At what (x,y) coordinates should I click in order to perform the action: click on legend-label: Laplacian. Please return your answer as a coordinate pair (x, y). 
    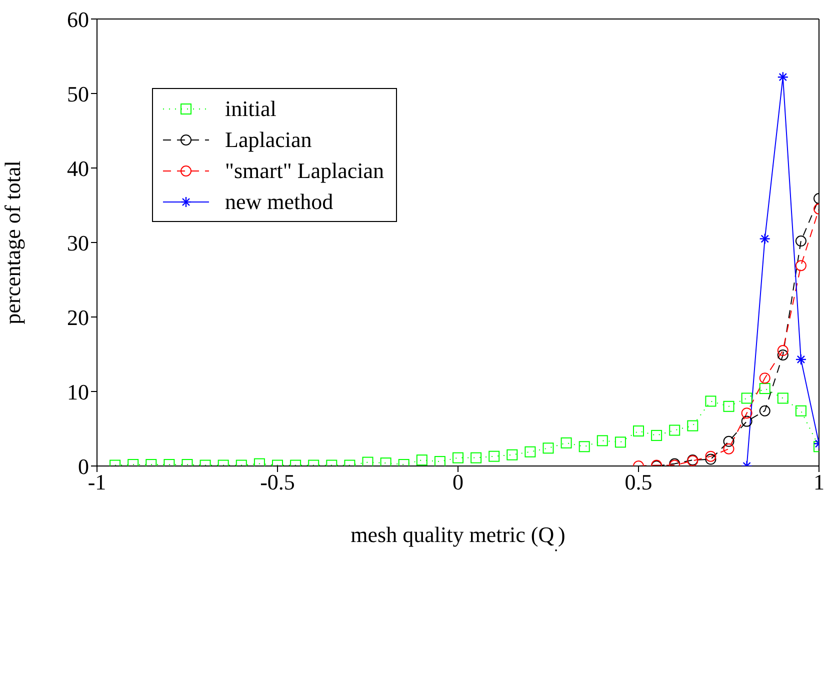
    Looking at the image, I should click on (268, 139).